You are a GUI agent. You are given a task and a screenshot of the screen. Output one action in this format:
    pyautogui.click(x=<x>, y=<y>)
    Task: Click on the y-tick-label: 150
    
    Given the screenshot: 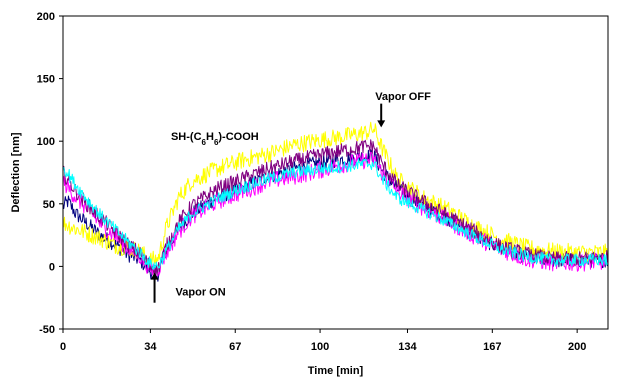 What is the action you would take?
    pyautogui.click(x=46, y=80)
    